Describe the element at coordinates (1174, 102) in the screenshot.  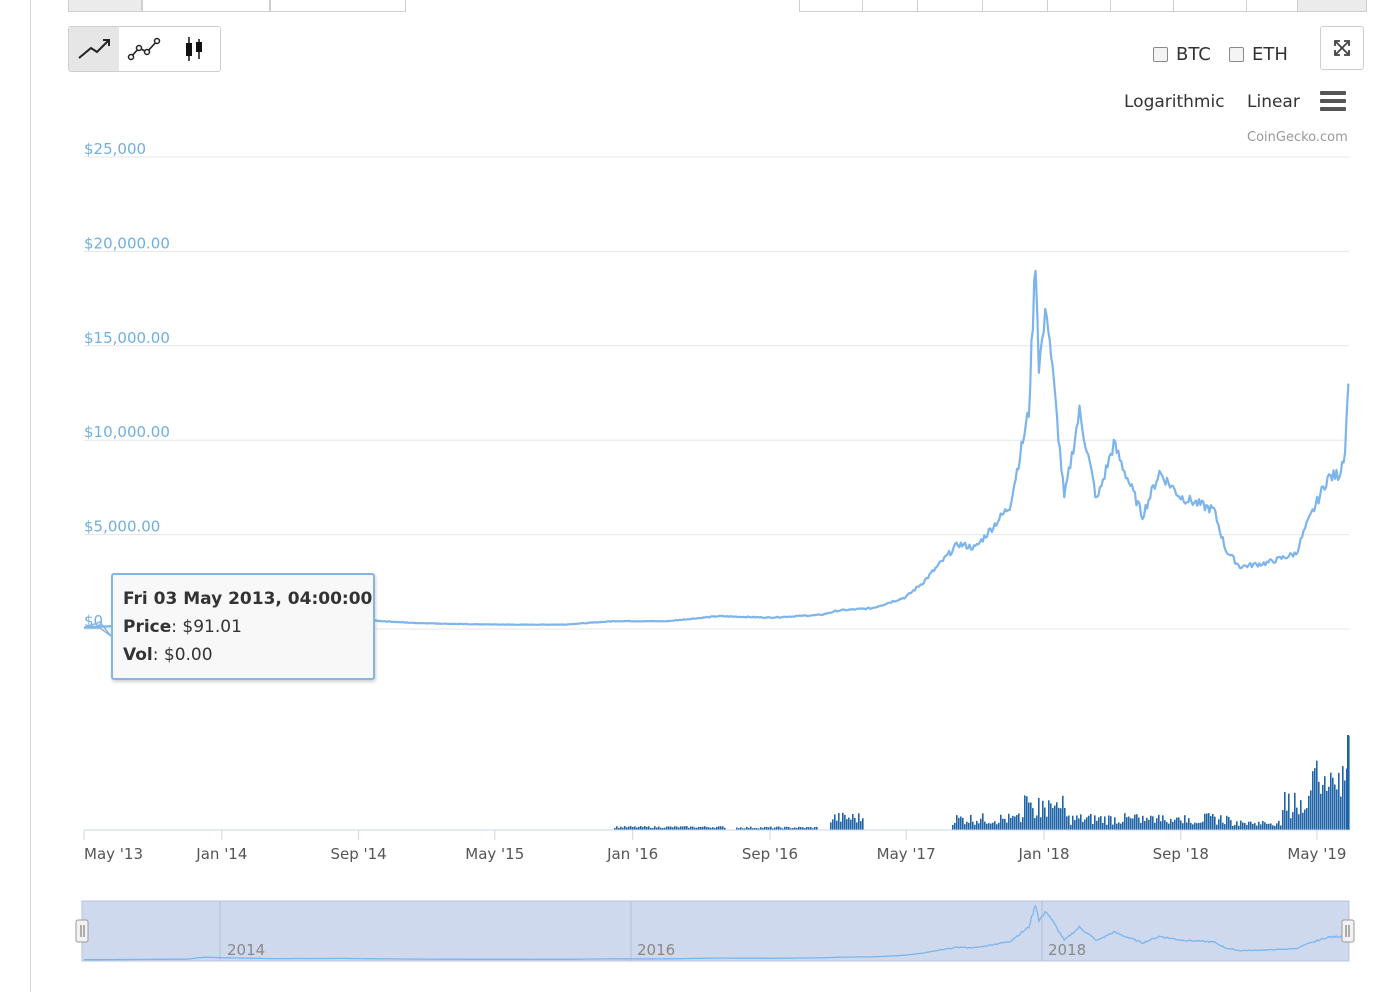
I see `logarithmic-scale-button: Logarithmic` at that location.